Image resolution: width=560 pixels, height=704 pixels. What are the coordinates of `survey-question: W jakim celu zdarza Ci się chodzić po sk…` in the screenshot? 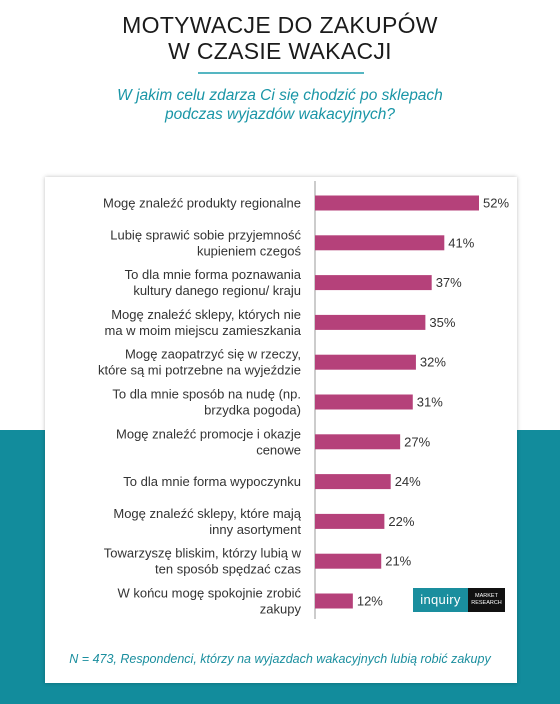 It's located at (280, 105).